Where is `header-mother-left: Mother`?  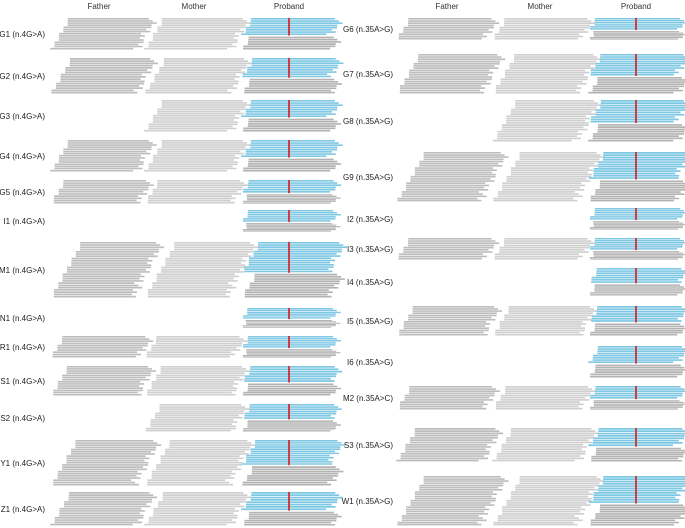
header-mother-left: Mother is located at coordinates (194, 6).